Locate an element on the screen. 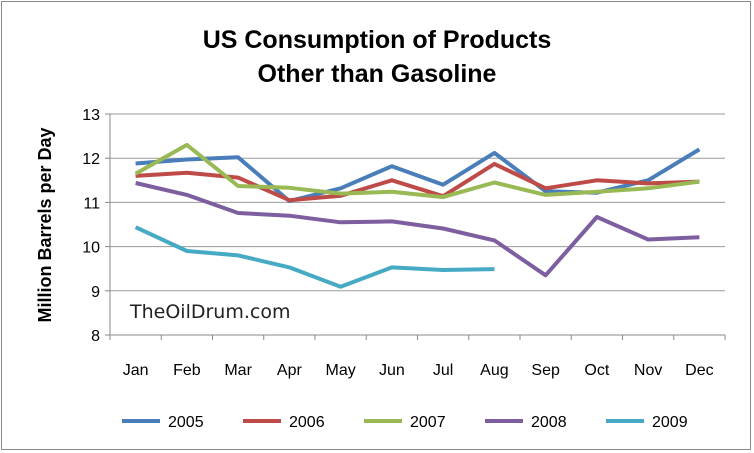  y-tick-label: 12 is located at coordinates (91, 159).